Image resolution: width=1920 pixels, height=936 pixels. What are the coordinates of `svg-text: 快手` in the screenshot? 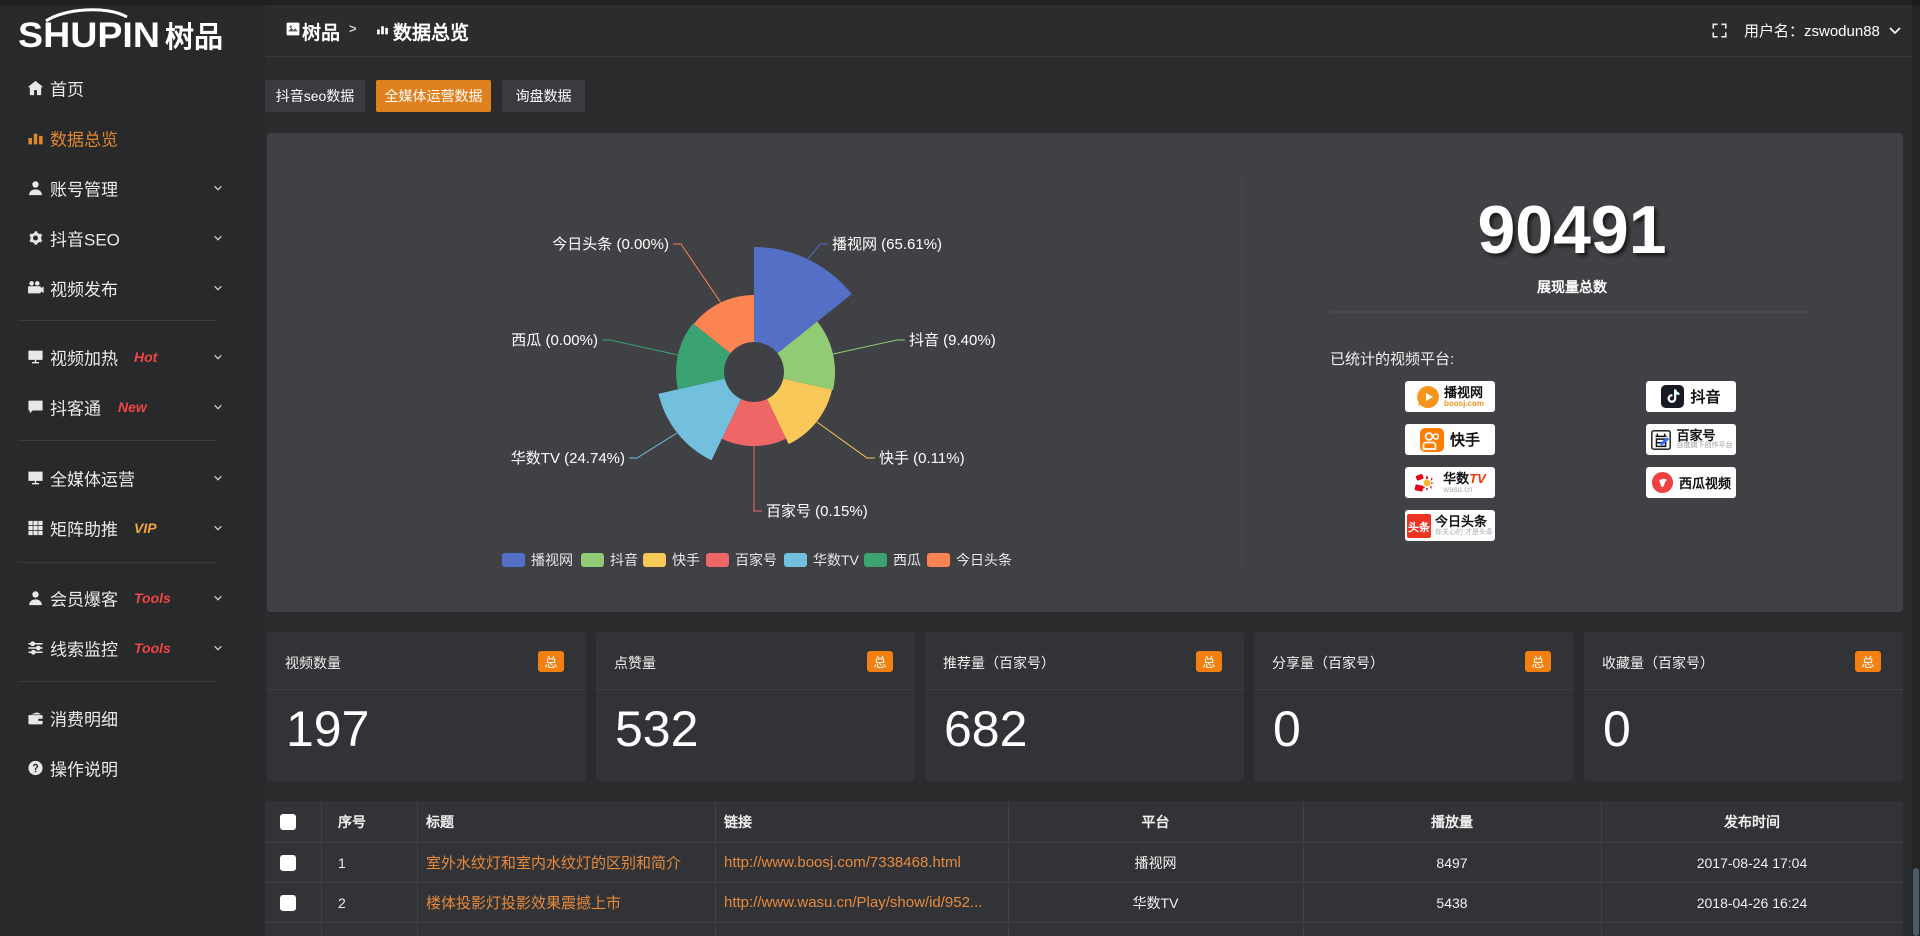 It's located at (686, 560).